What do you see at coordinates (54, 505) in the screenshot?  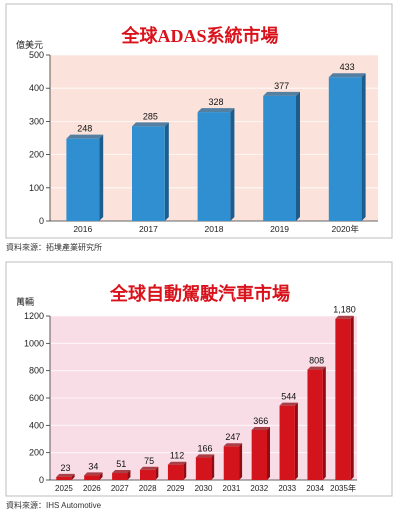 I see `autonomous-chart-source: 資料來源：IHS Automotive` at bounding box center [54, 505].